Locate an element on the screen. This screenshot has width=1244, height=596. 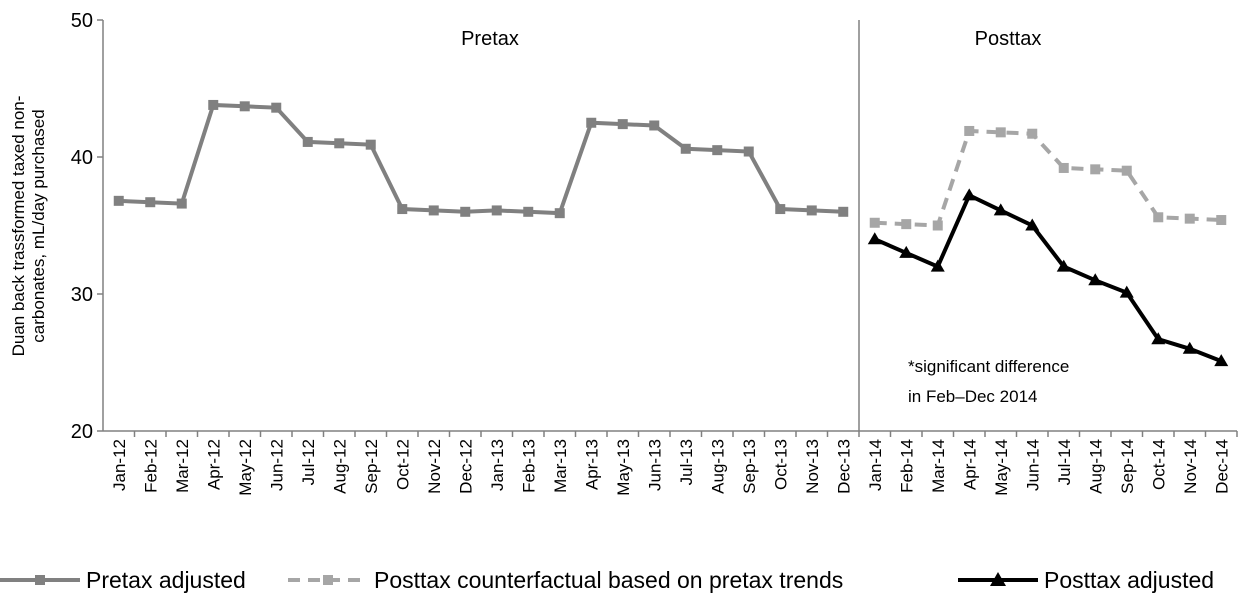
x-tick-label: Nov-12 is located at coordinates (434, 466).